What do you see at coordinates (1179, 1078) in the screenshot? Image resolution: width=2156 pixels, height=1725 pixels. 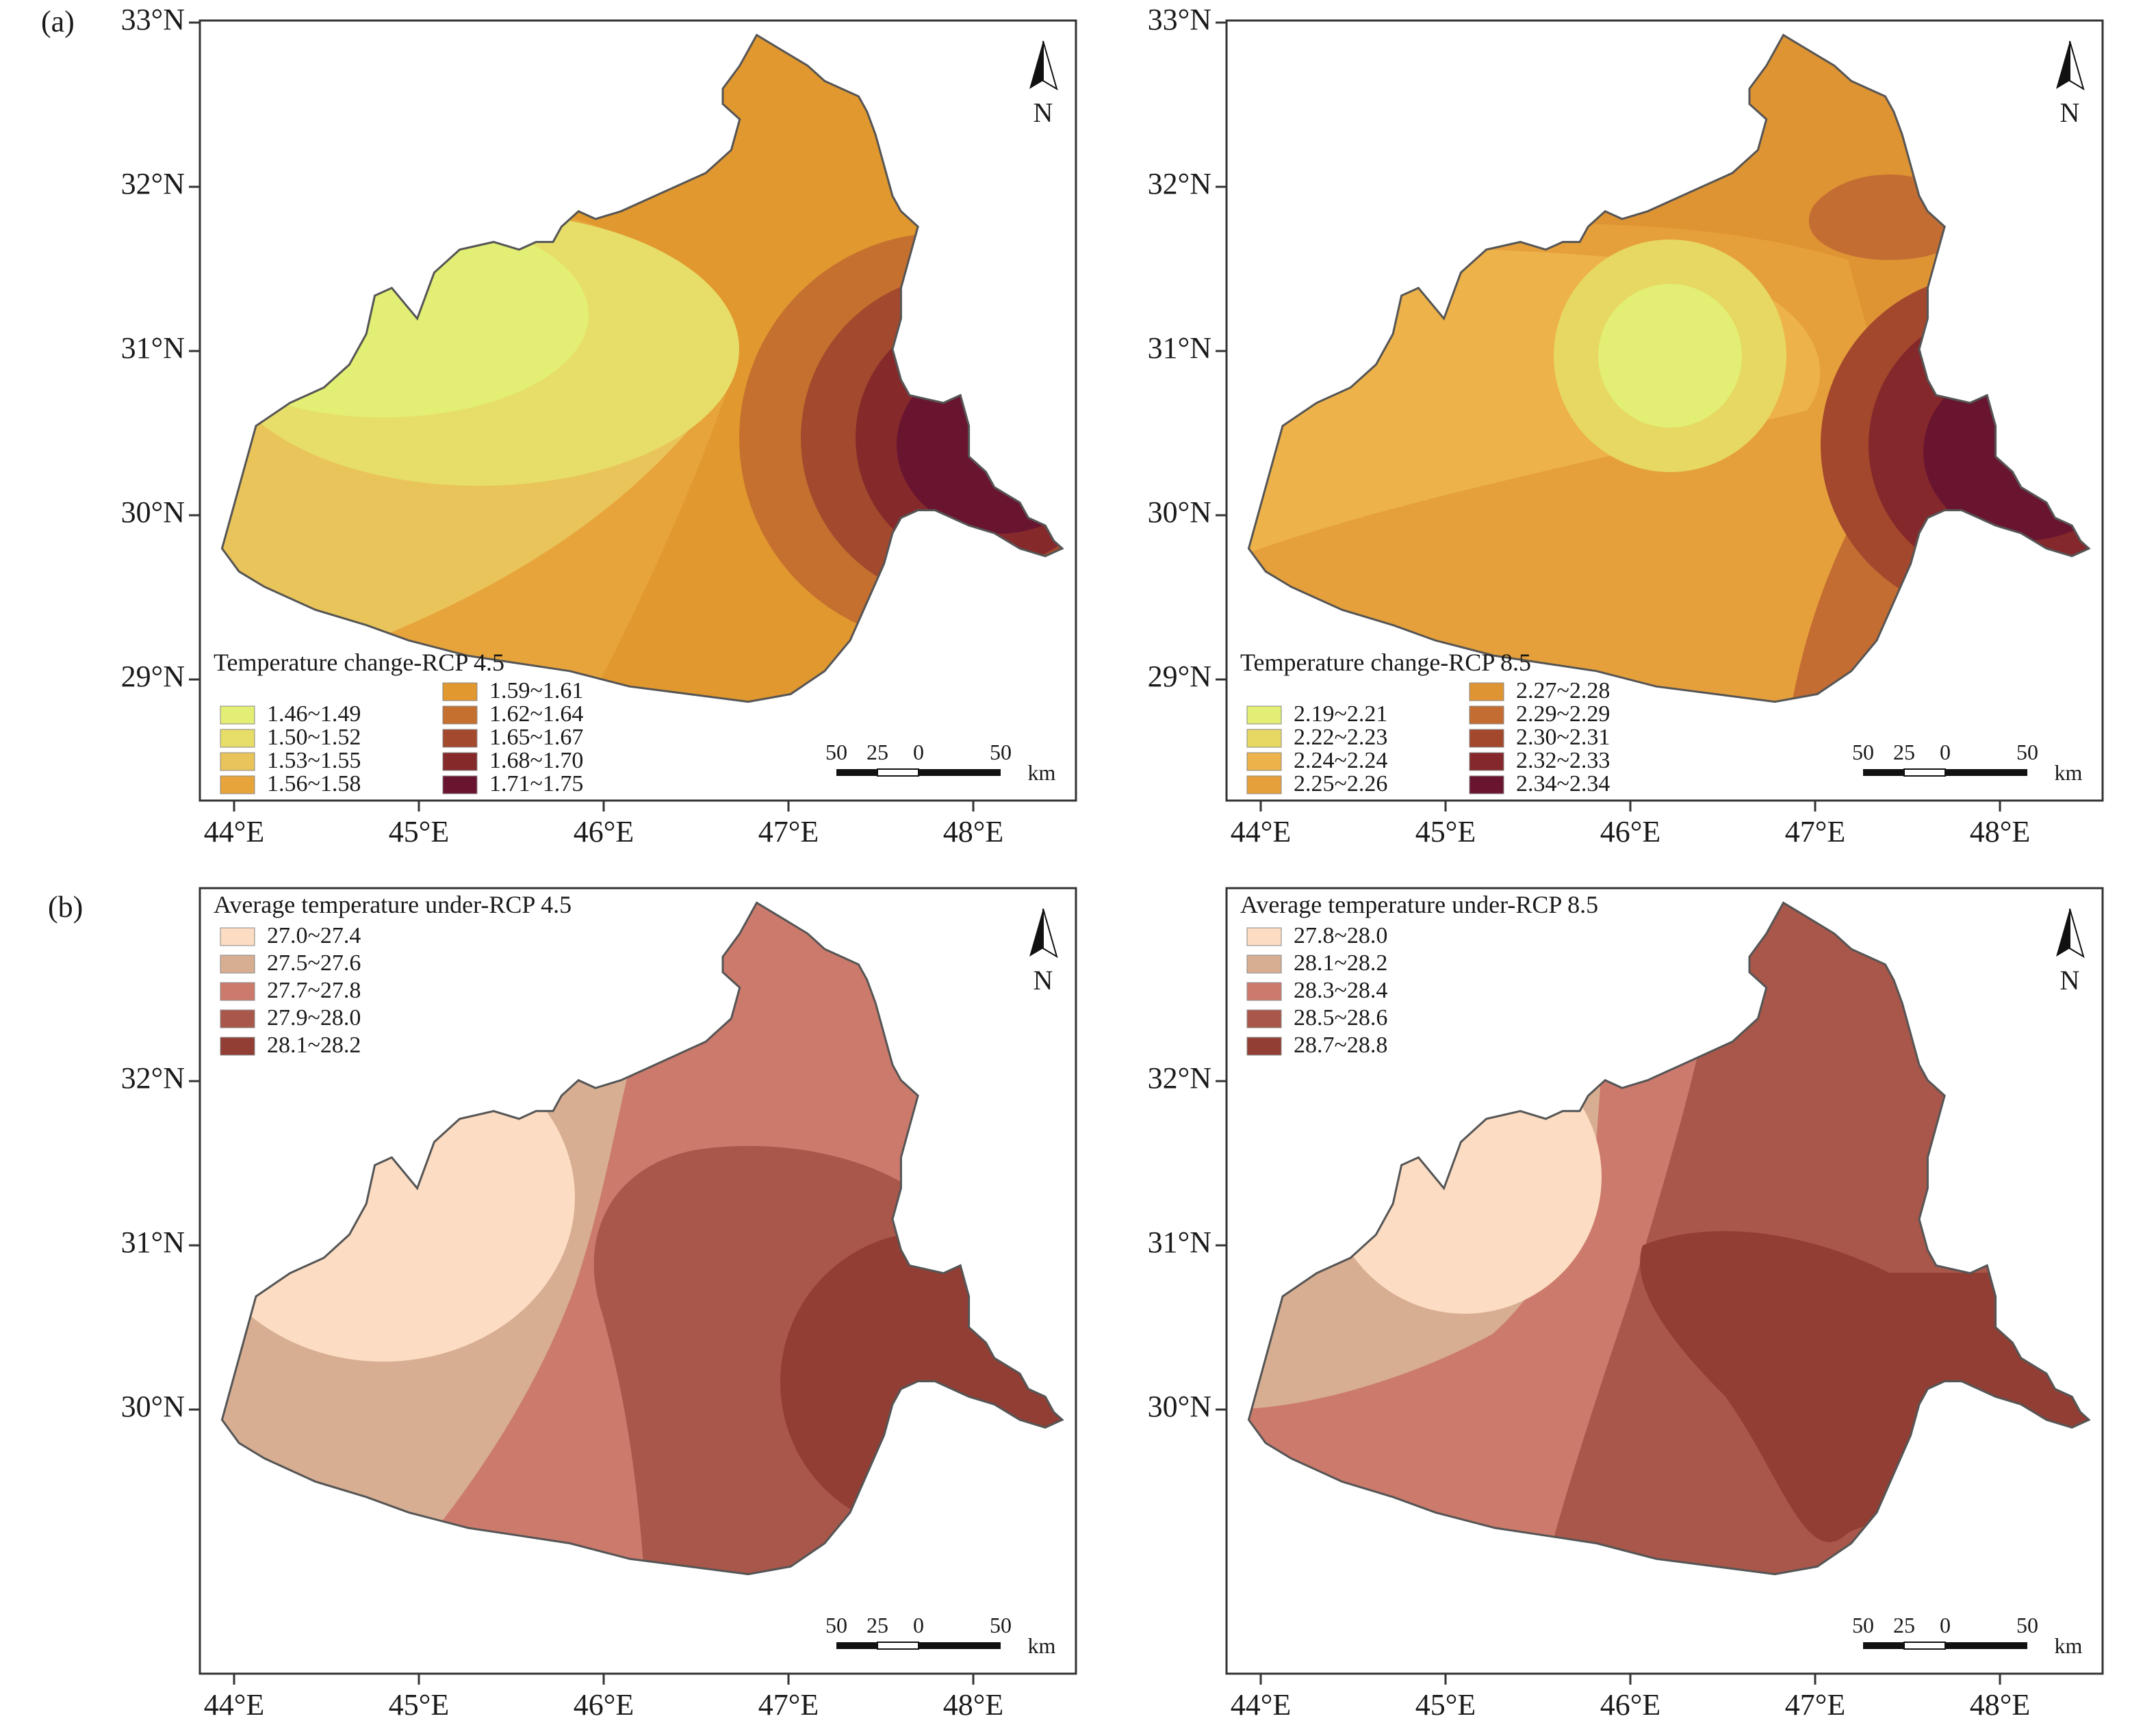 I see `lat-tick-label: 32°N` at bounding box center [1179, 1078].